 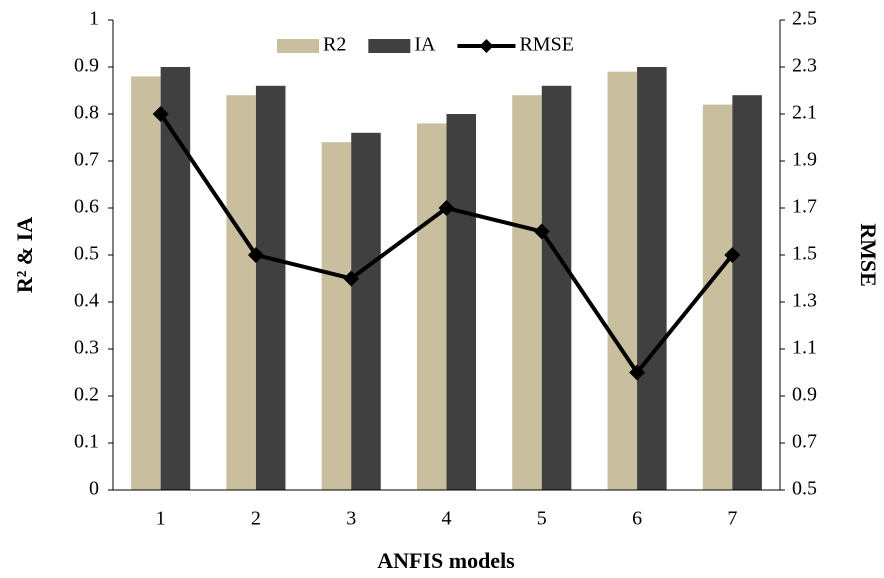 What do you see at coordinates (804, 113) in the screenshot?
I see `y2-tick-label: 2.1` at bounding box center [804, 113].